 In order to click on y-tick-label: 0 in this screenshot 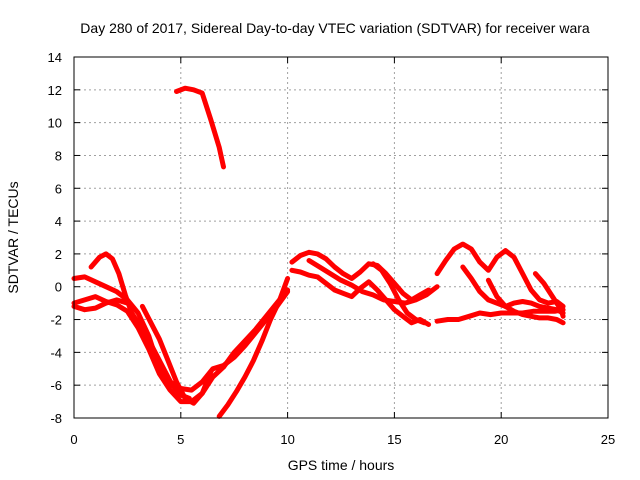, I will do `click(58, 287)`.